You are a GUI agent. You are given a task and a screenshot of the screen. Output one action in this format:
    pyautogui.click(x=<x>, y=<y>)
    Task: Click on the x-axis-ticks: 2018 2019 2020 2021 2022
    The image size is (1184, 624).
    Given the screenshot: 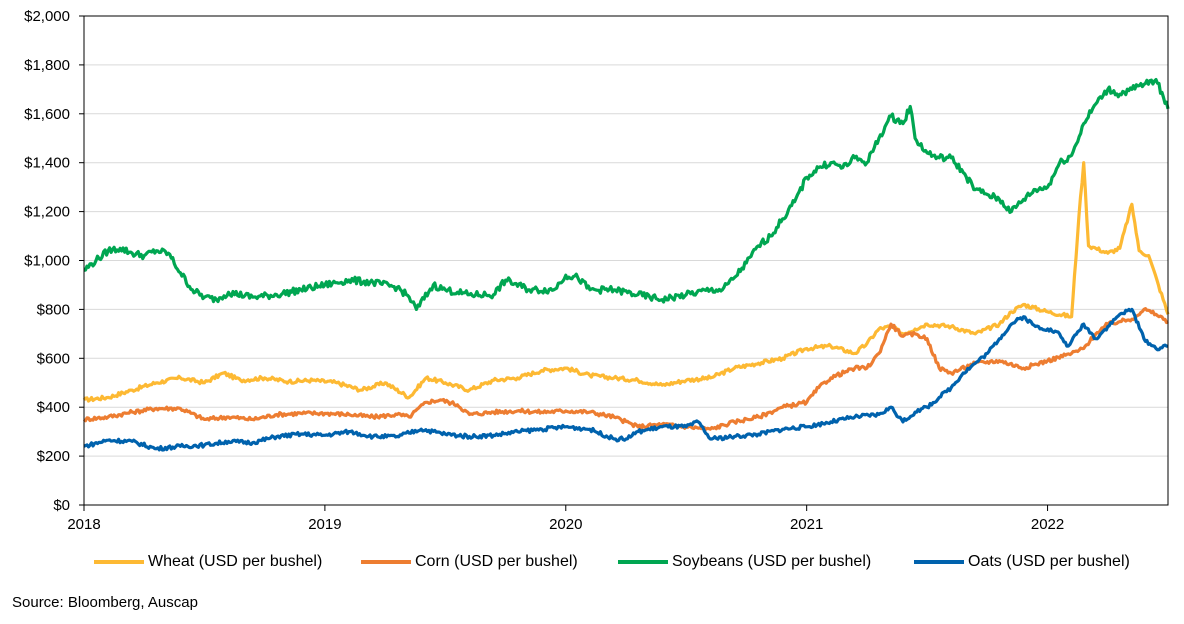 What is the action you would take?
    pyautogui.click(x=565, y=519)
    